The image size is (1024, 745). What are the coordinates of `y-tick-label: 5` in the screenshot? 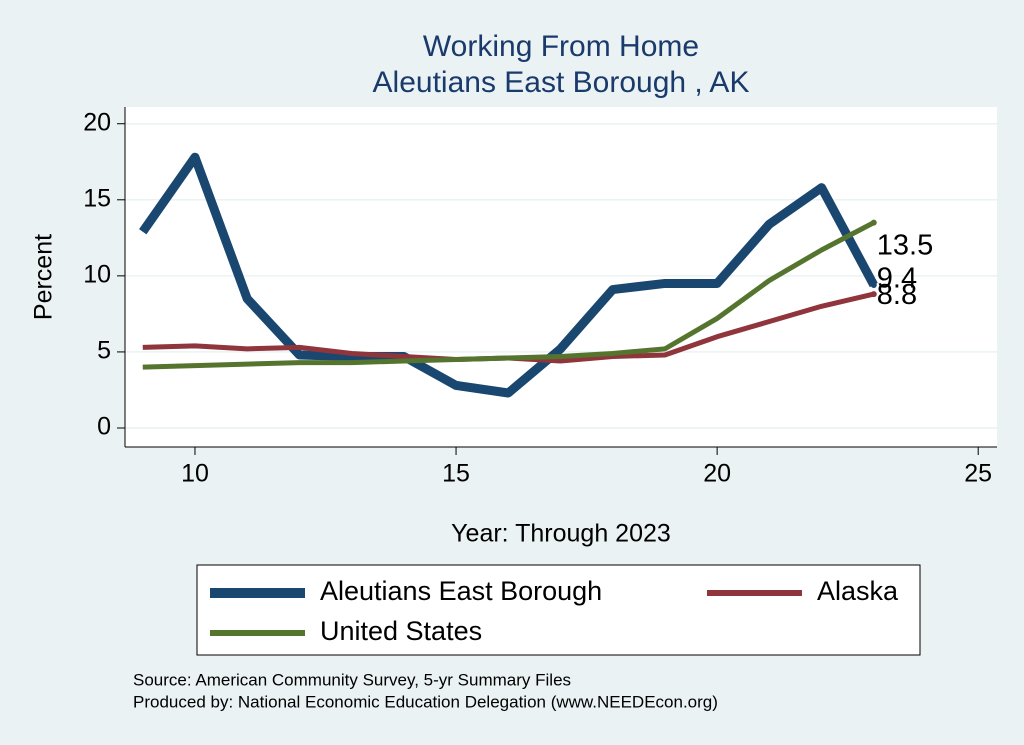 It's located at (104, 351).